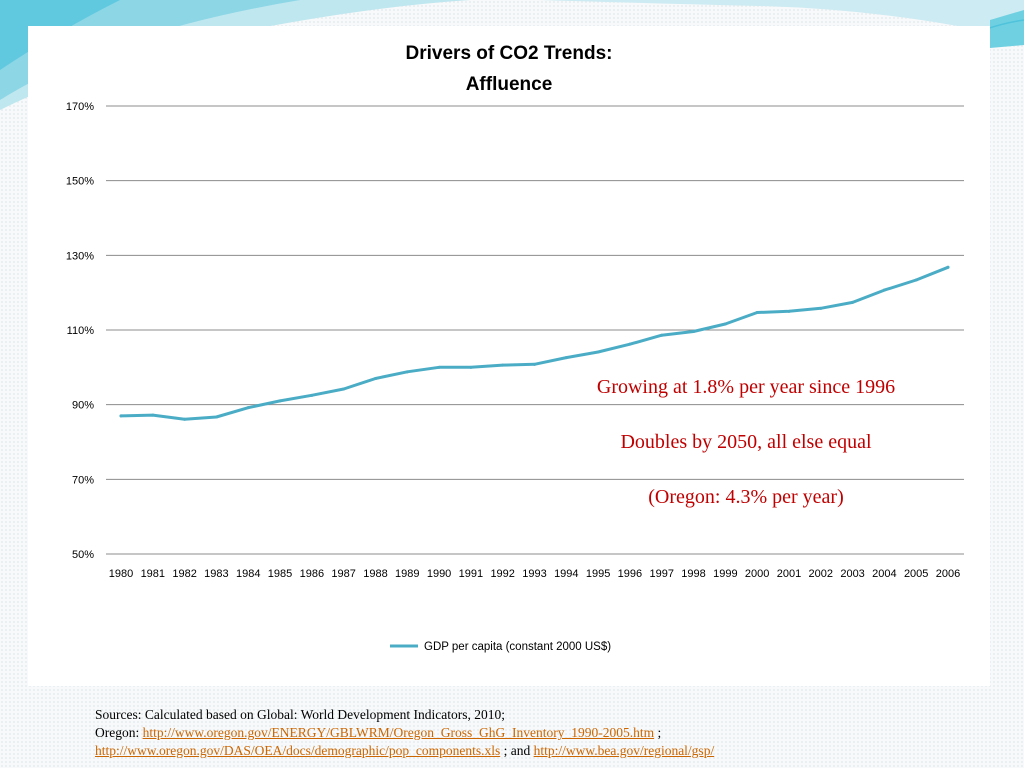 This screenshot has height=768, width=1024. I want to click on y-tick-label: 70%, so click(83, 480).